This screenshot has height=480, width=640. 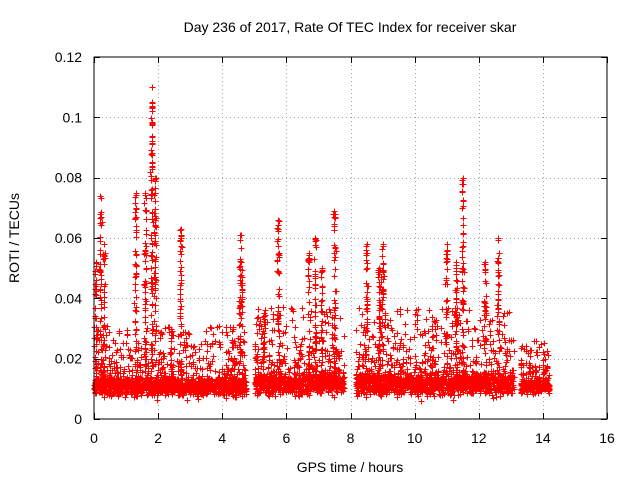 What do you see at coordinates (158, 438) in the screenshot?
I see `x-tick-label: 2` at bounding box center [158, 438].